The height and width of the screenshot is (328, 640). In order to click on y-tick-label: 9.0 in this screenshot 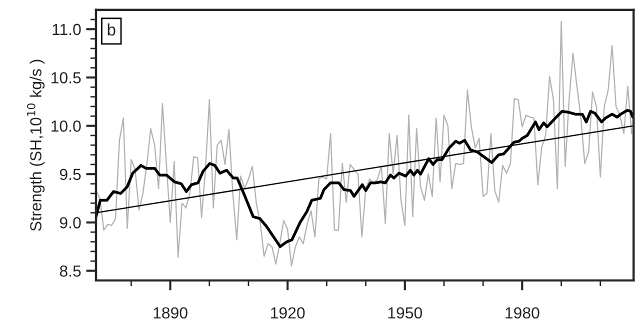, I will do `click(70, 222)`.